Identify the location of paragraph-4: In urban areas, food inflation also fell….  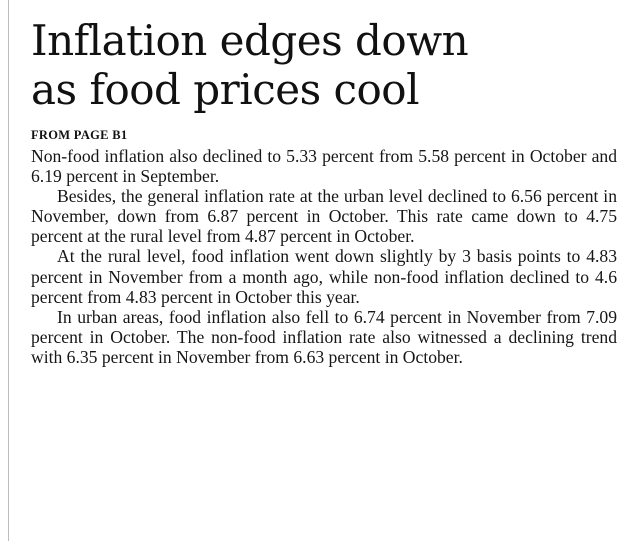
(324, 336).